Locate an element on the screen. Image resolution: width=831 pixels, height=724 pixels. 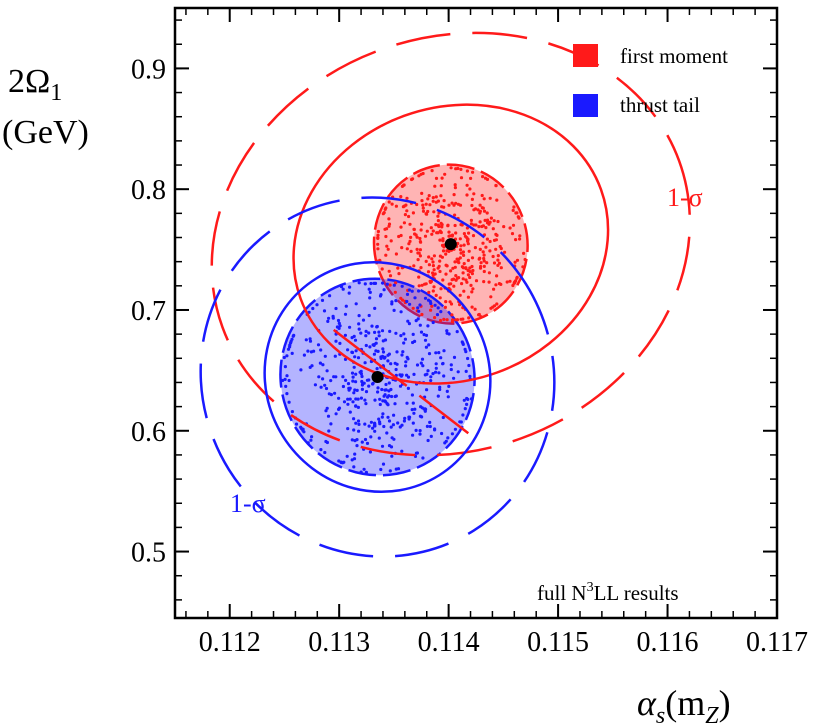
x-tick-label: 0.117 is located at coordinates (777, 642).